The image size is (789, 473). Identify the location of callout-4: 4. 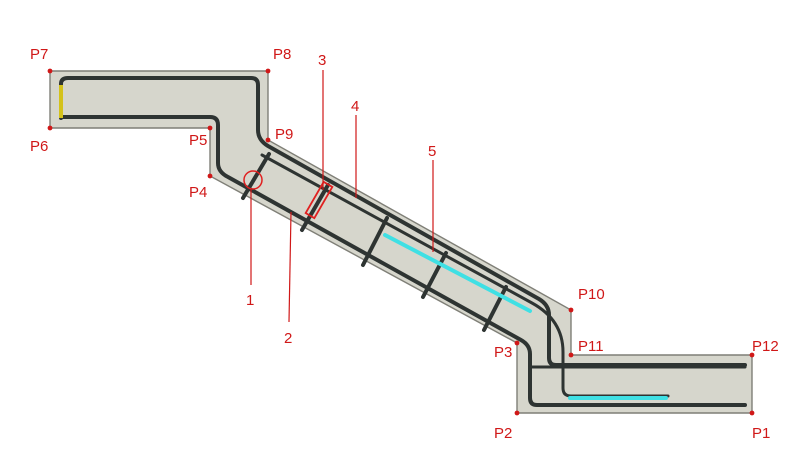
(355, 106).